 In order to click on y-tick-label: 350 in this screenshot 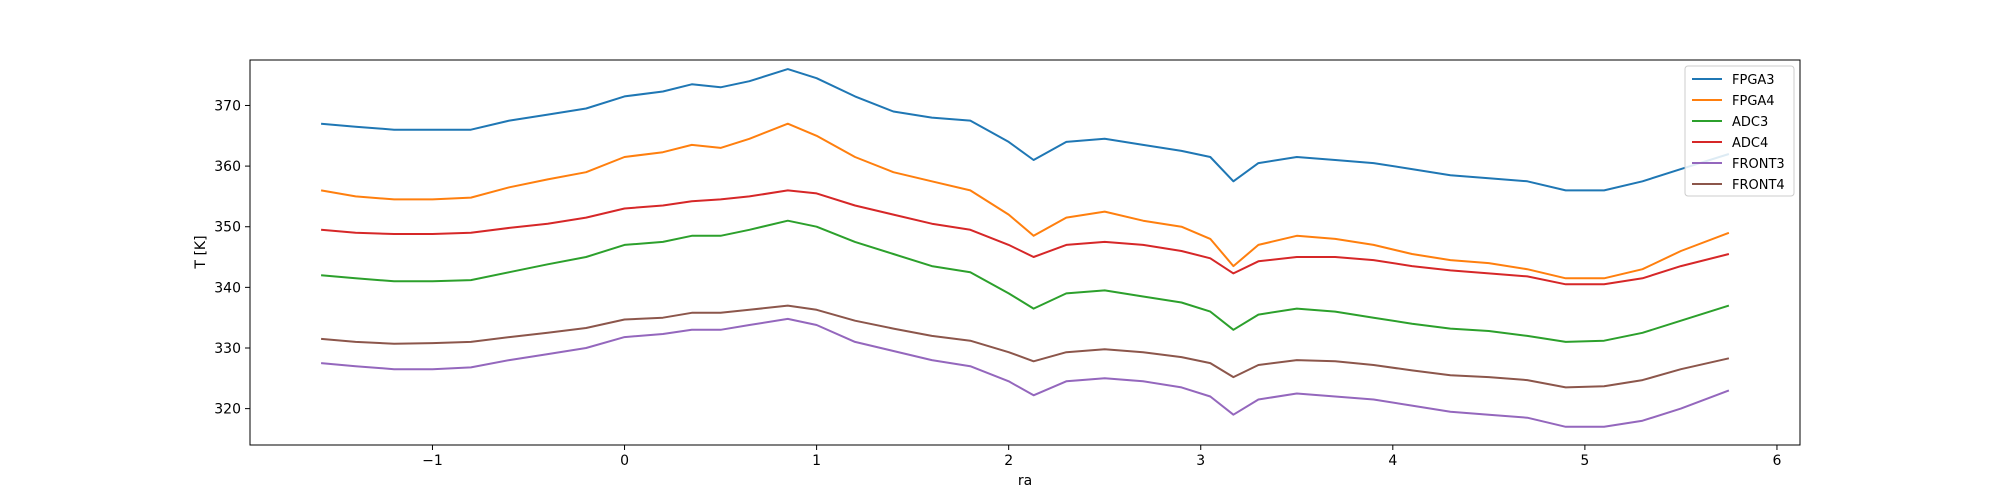, I will do `click(227, 228)`.